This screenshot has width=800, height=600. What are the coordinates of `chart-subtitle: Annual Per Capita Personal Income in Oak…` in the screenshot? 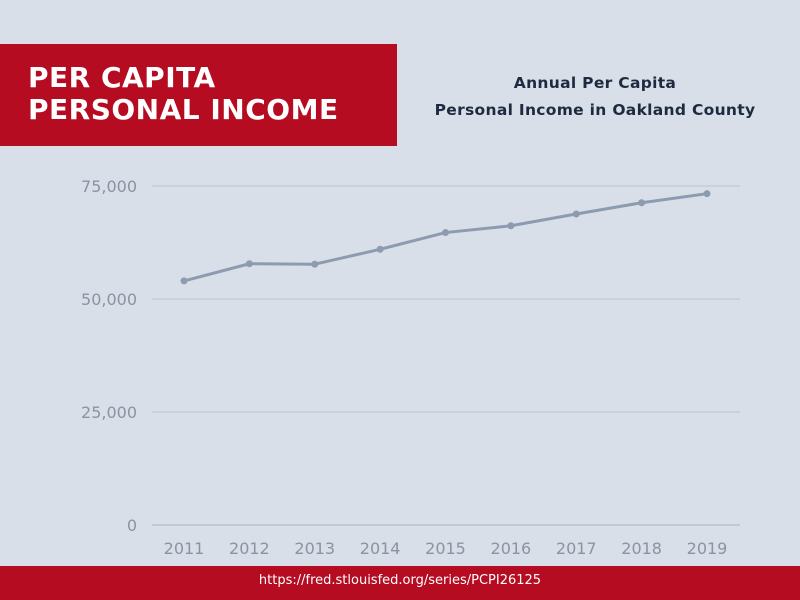 It's located at (595, 97).